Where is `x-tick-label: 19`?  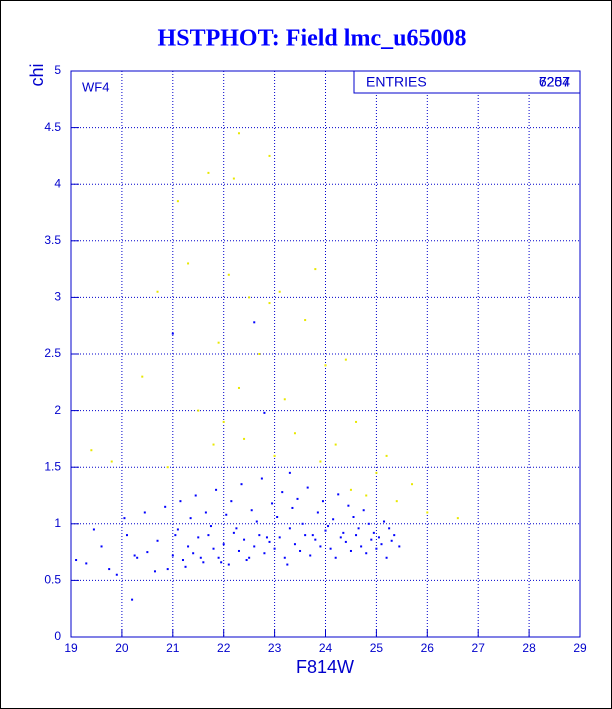
x-tick-label: 19 is located at coordinates (71, 648).